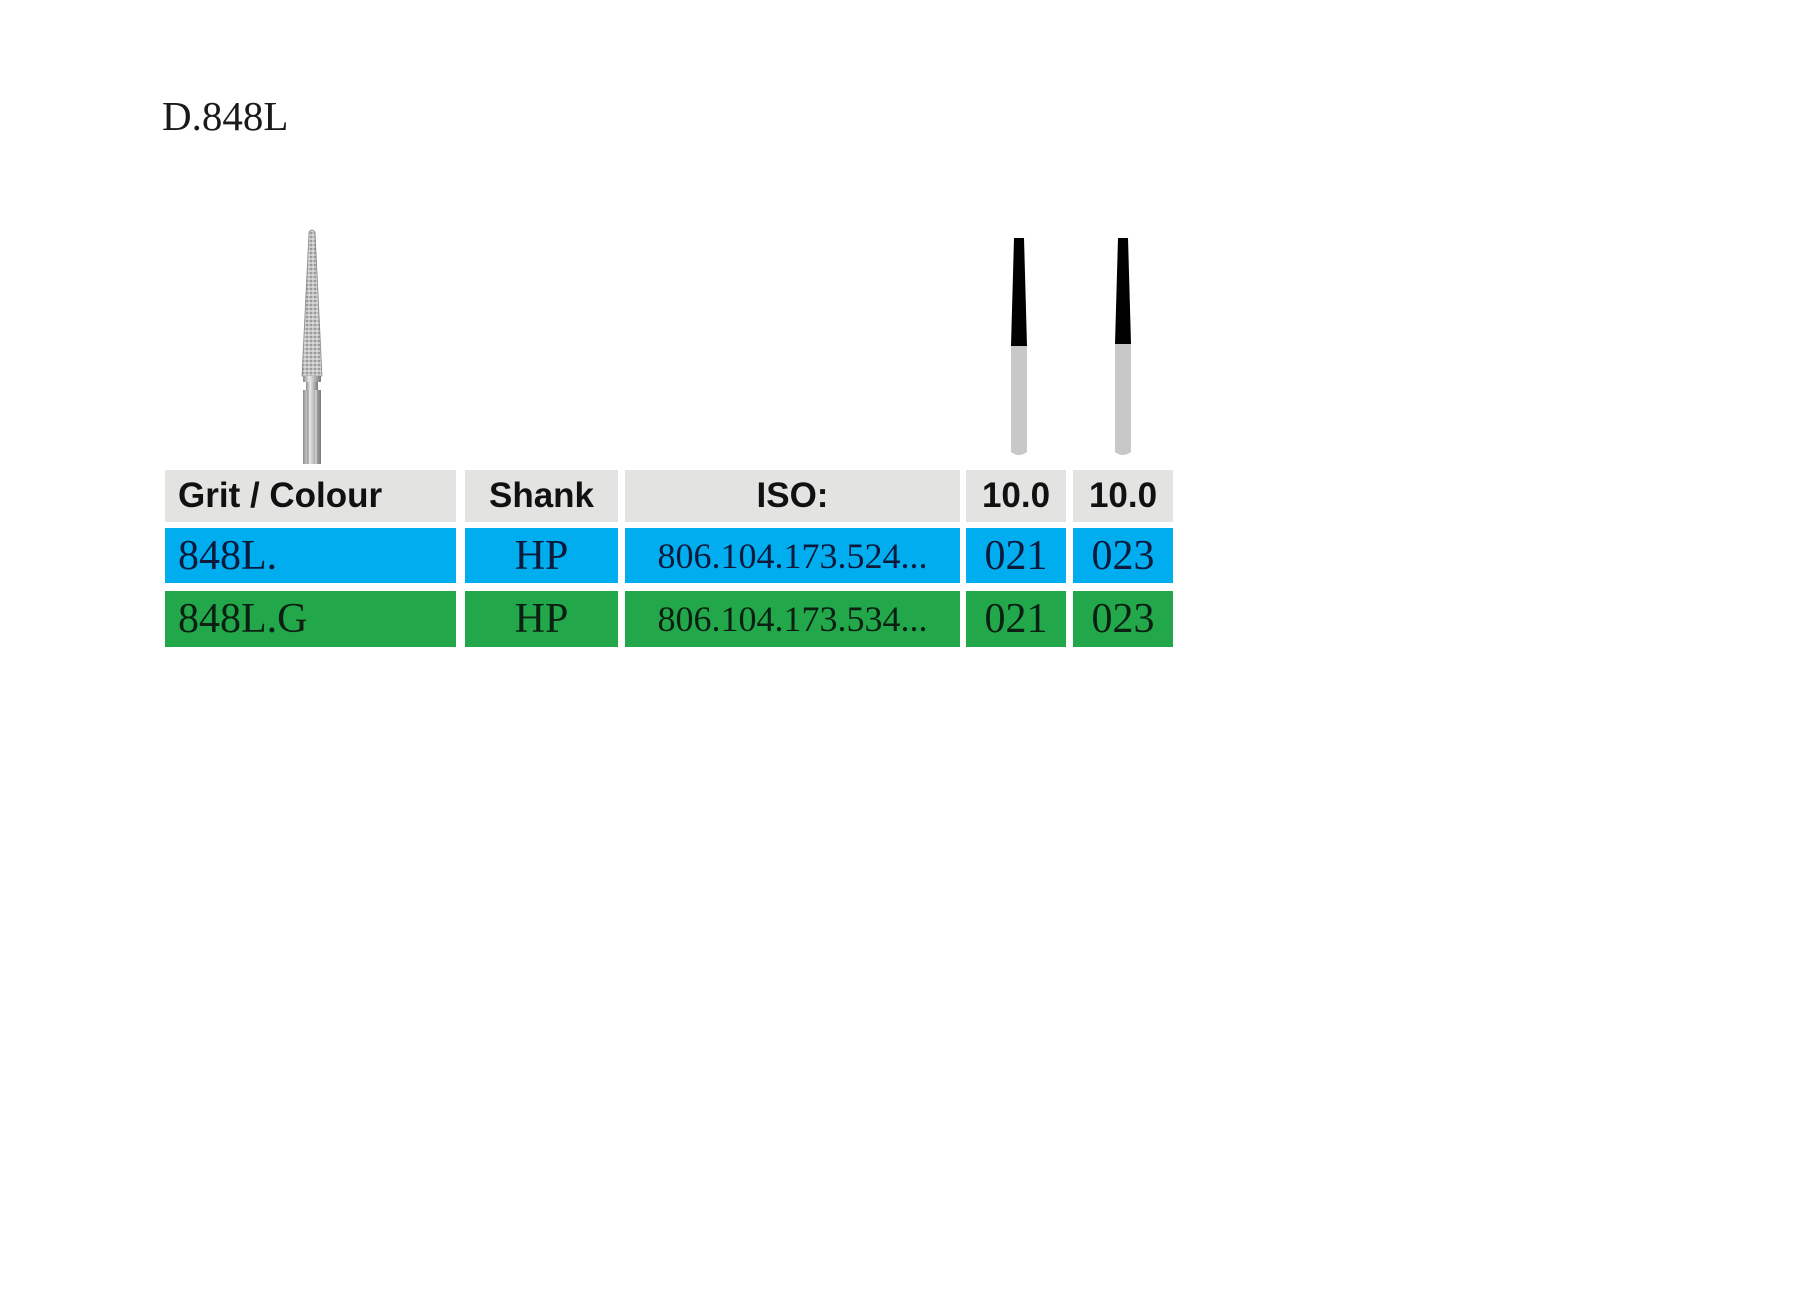 Image resolution: width=1806 pixels, height=1296 pixels. Describe the element at coordinates (1016, 496) in the screenshot. I see `header-size-1: 10.0` at that location.